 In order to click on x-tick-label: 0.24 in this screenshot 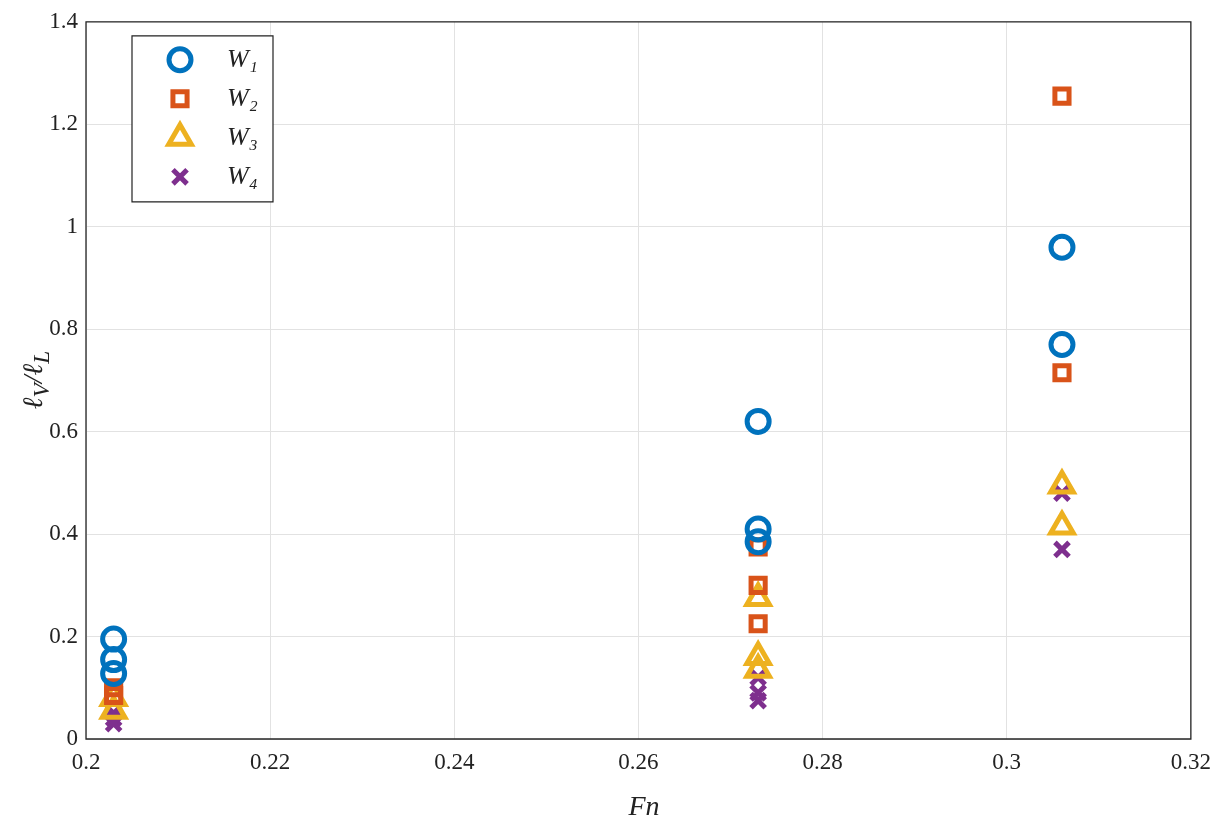, I will do `click(454, 761)`.